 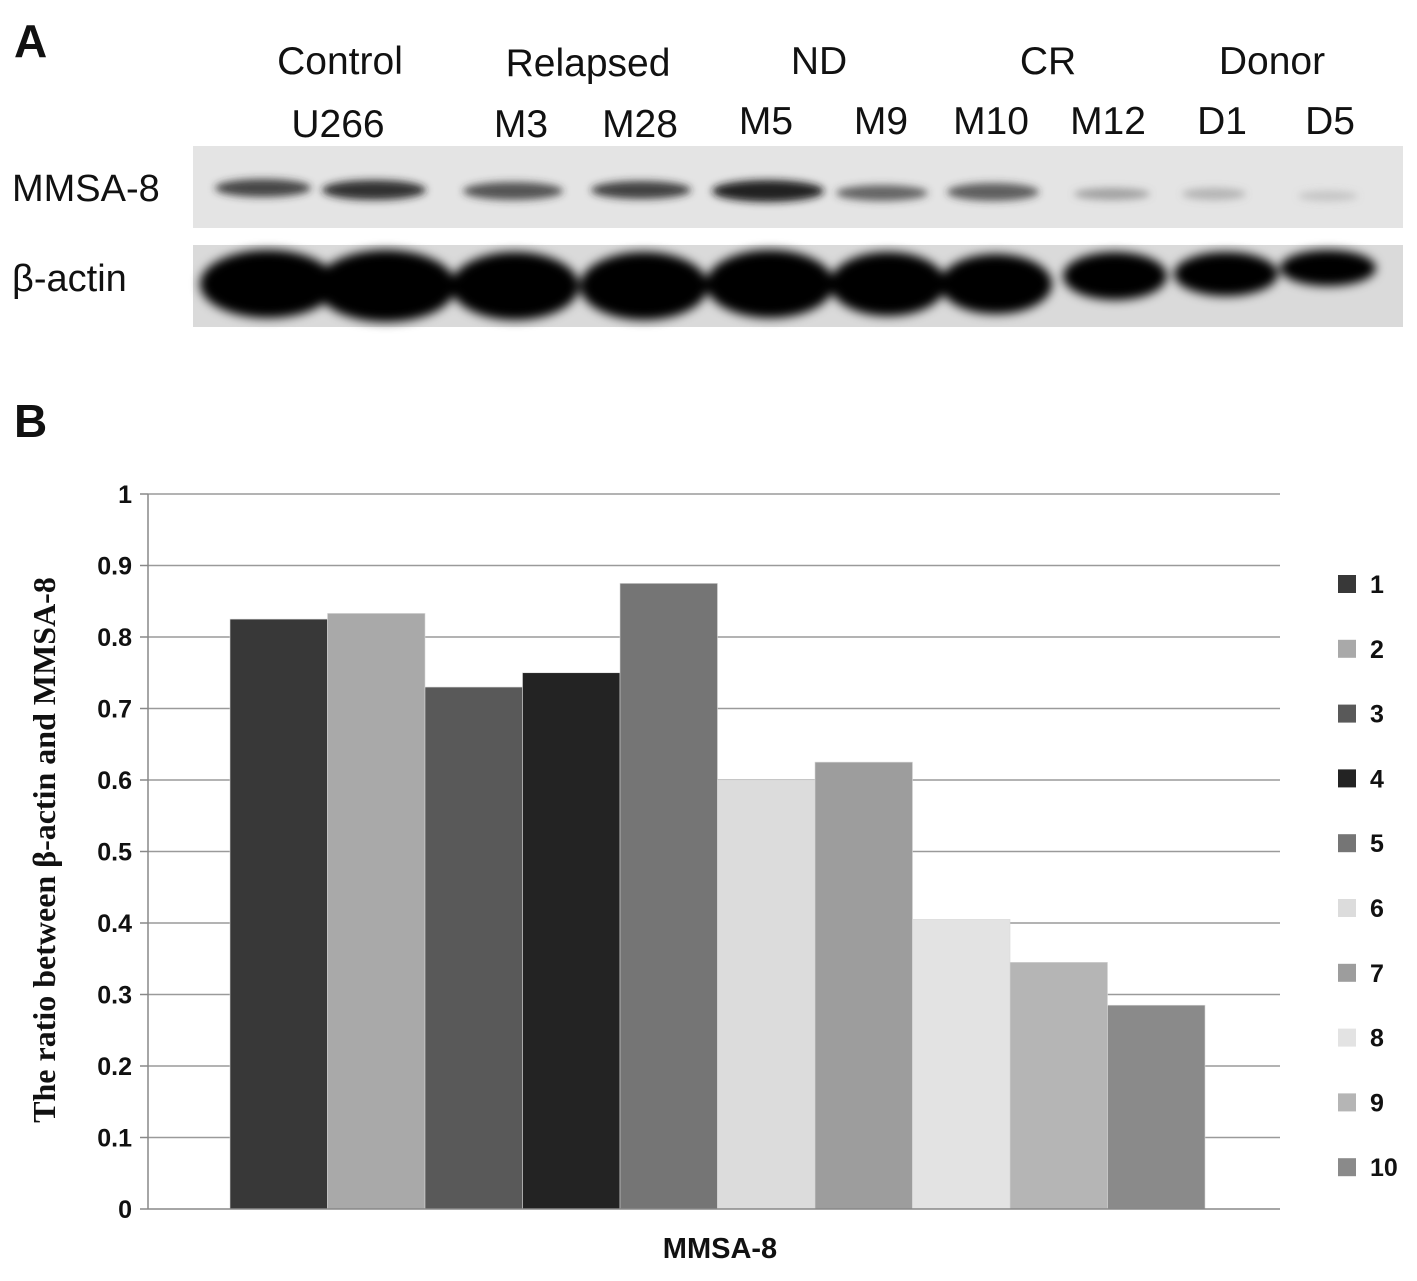 I want to click on lane-label-m9: M9, so click(x=881, y=121).